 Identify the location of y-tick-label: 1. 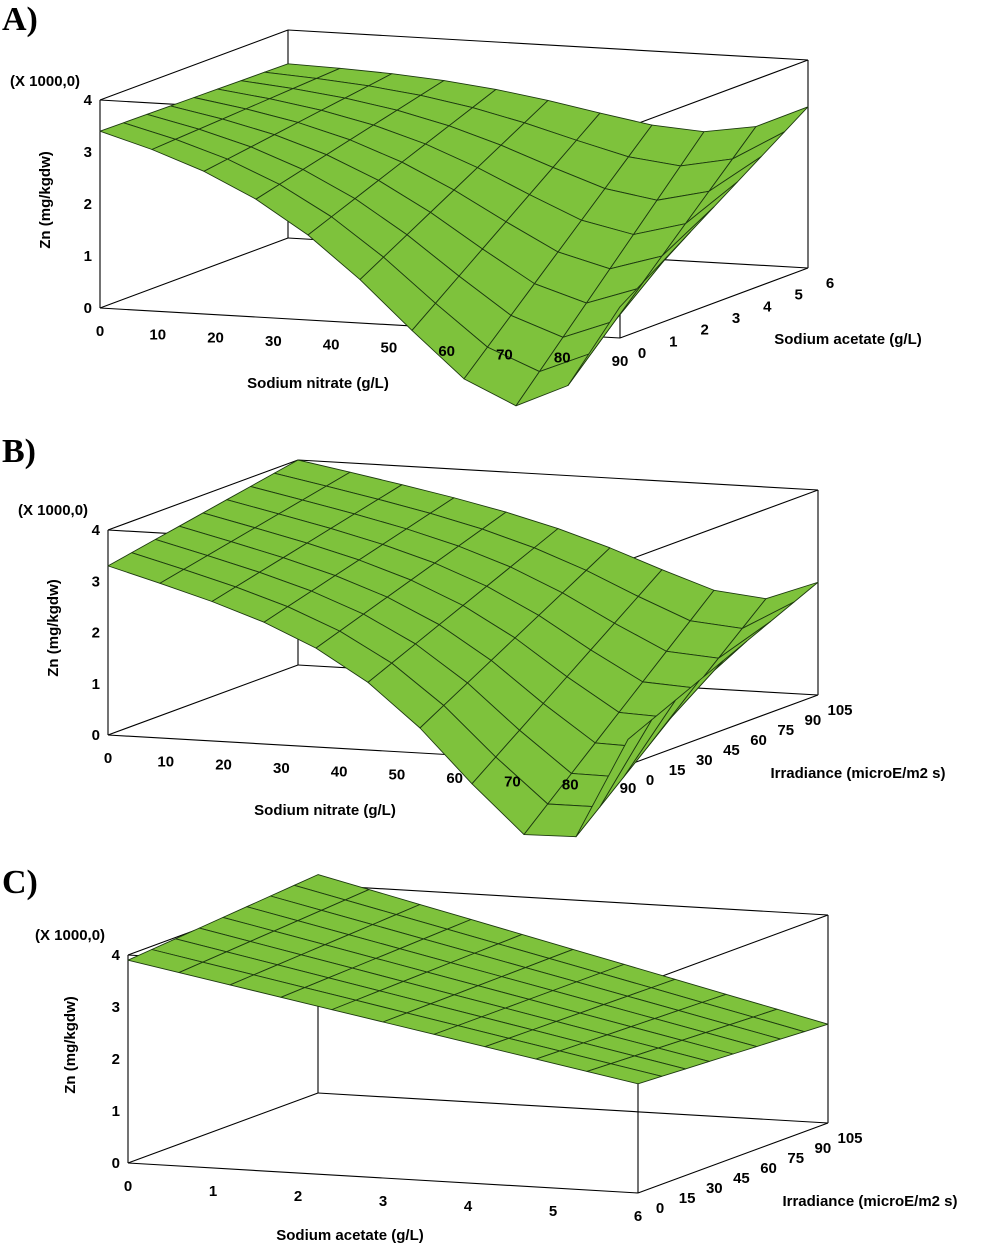
(673, 341).